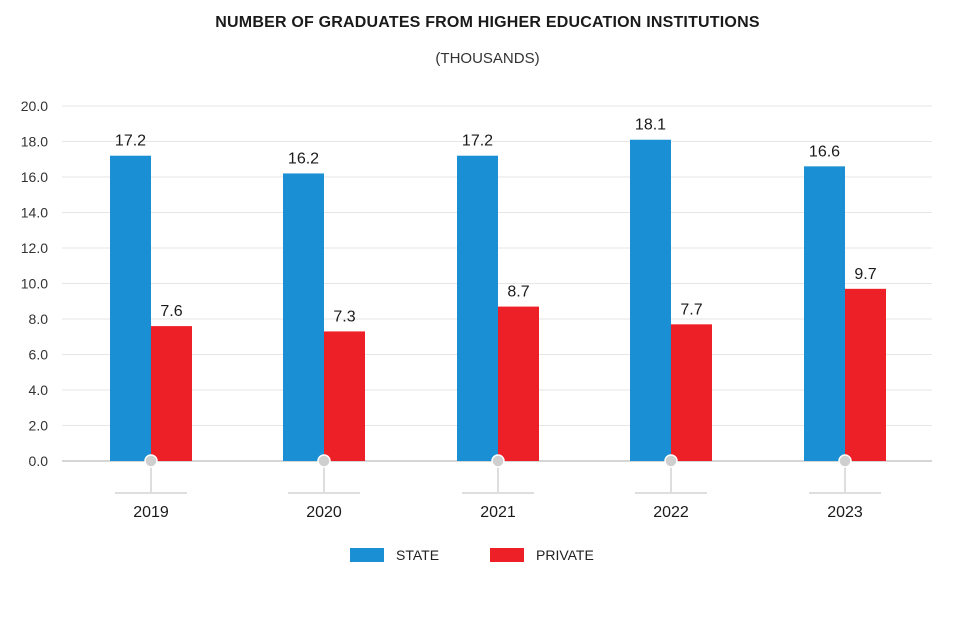  I want to click on y-tick-label: 16.0, so click(34, 177).